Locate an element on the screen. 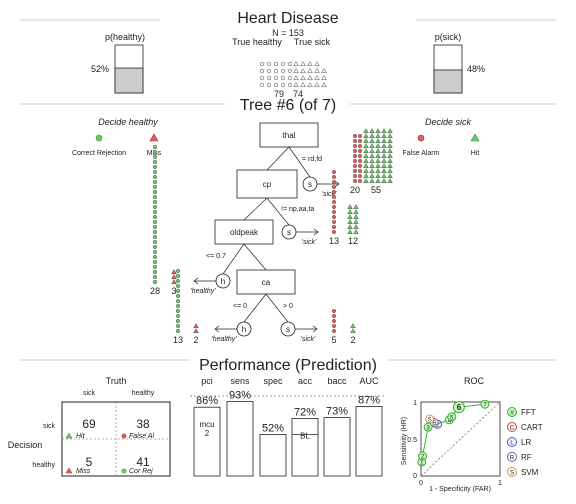  roc-title: ROC is located at coordinates (474, 381).